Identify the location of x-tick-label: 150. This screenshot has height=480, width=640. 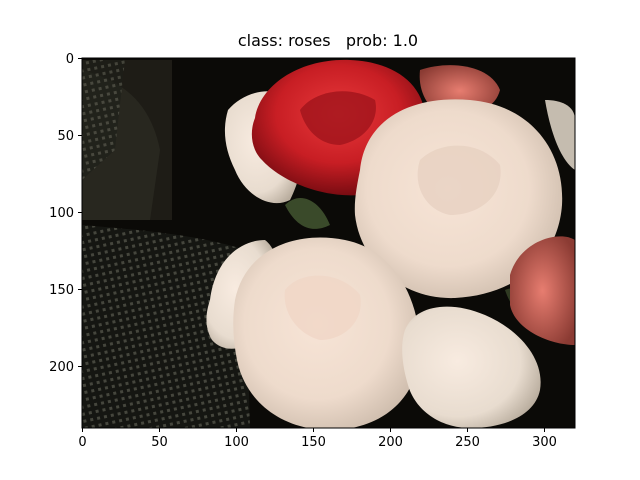
(313, 442).